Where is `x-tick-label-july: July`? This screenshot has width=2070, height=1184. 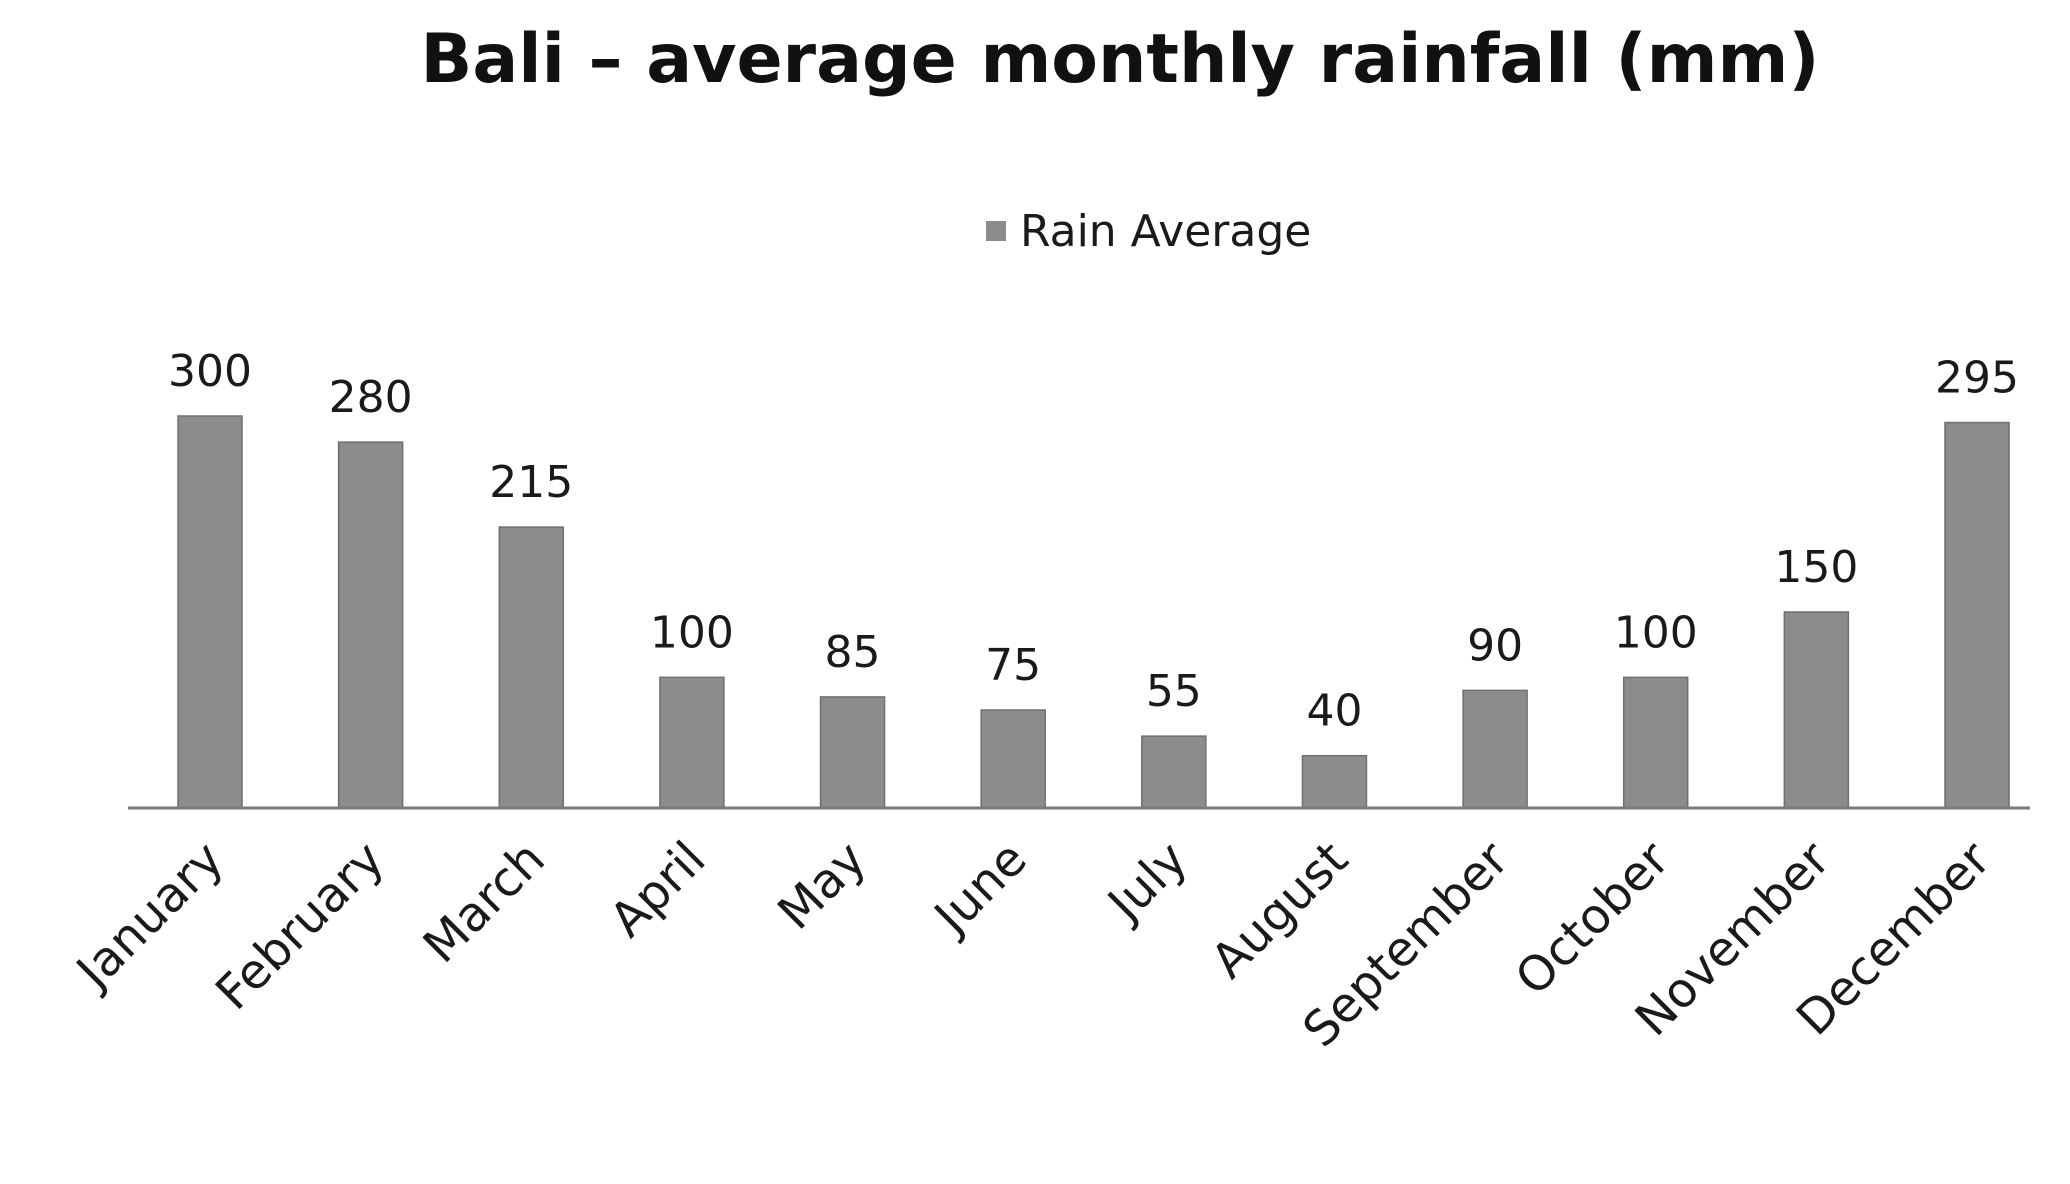
x-tick-label-july: July is located at coordinates (1147, 882).